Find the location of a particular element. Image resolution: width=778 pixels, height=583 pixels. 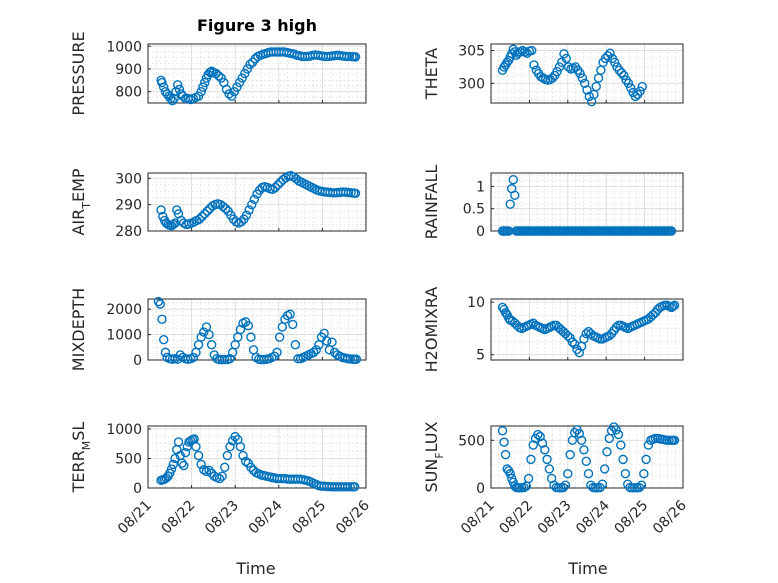

y-axis-label-subscript: T is located at coordinates (86, 206).